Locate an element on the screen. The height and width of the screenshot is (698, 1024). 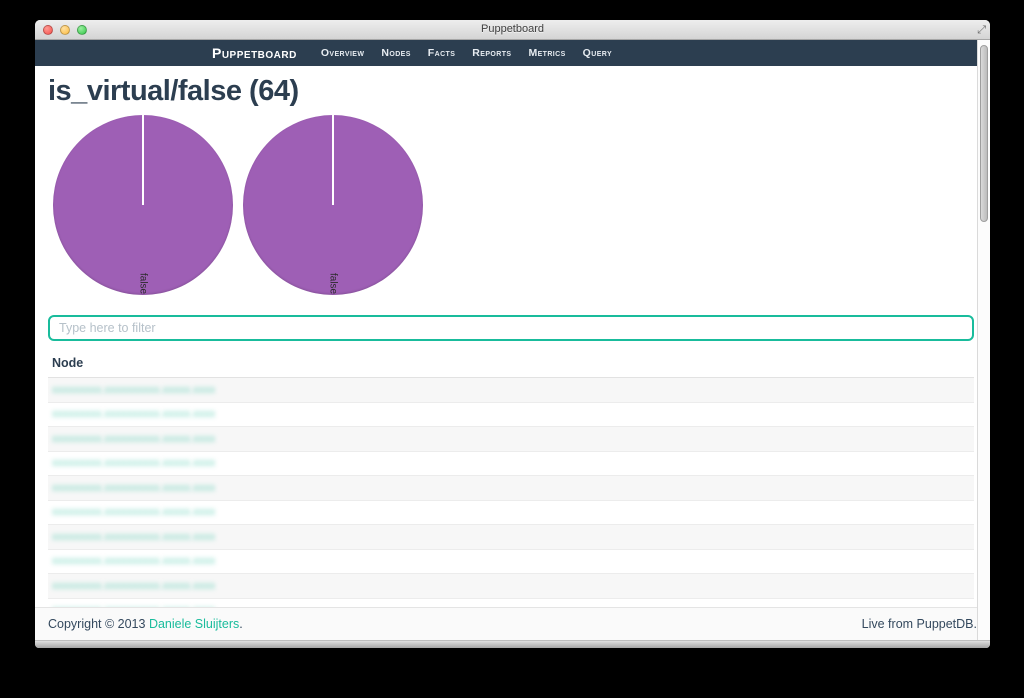
page-title: is_virtual/false (64) is located at coordinates (173, 91).